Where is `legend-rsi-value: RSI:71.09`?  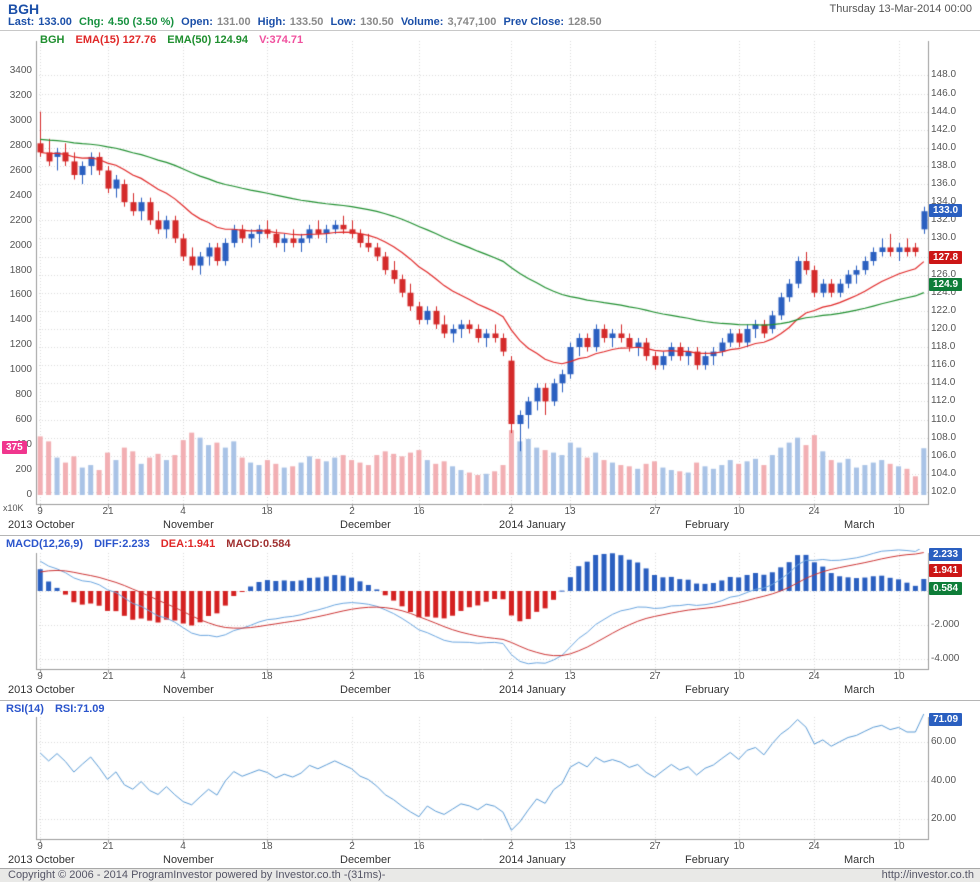
legend-rsi-value: RSI:71.09 is located at coordinates (79, 709).